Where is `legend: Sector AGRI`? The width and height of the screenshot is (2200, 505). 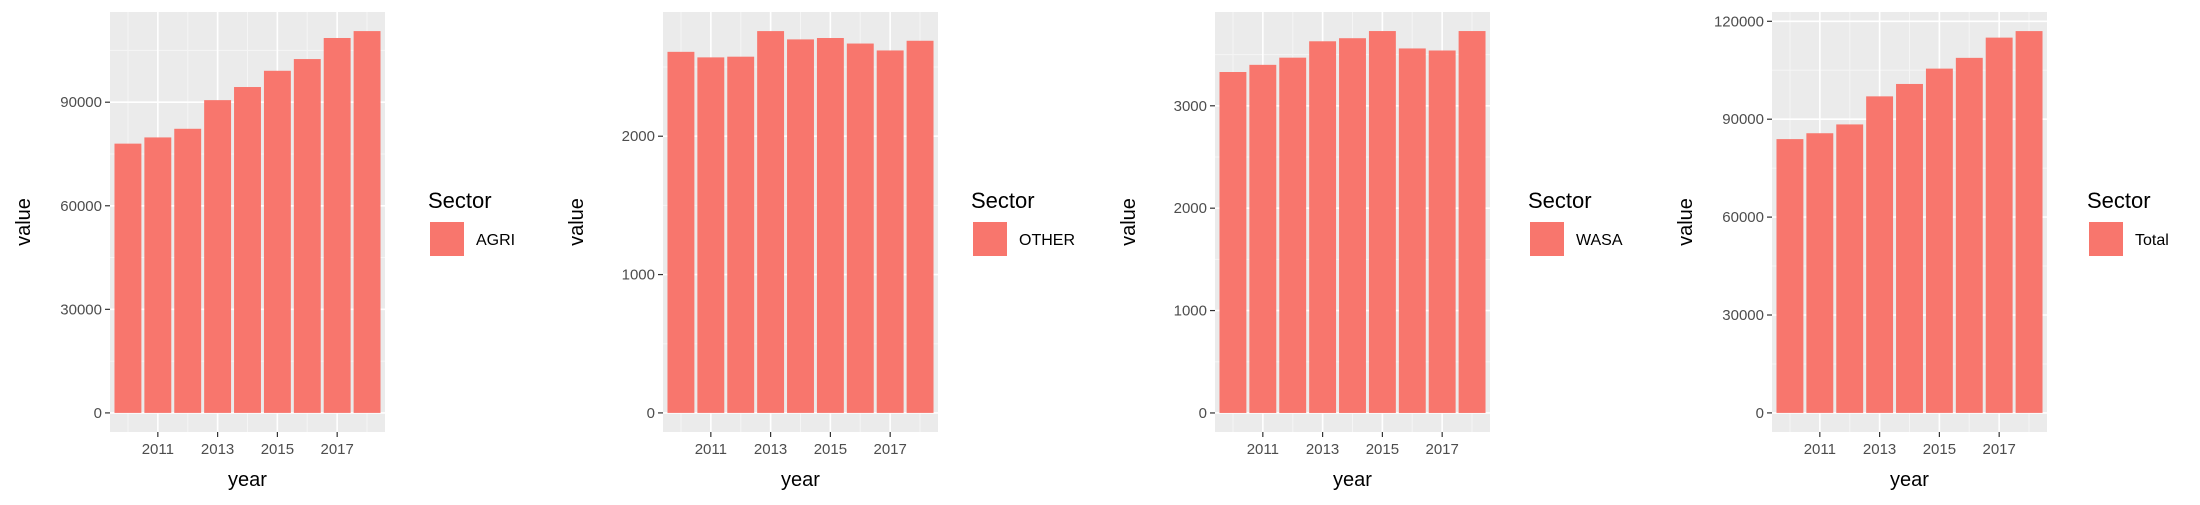 legend: Sector AGRI is located at coordinates (471, 222).